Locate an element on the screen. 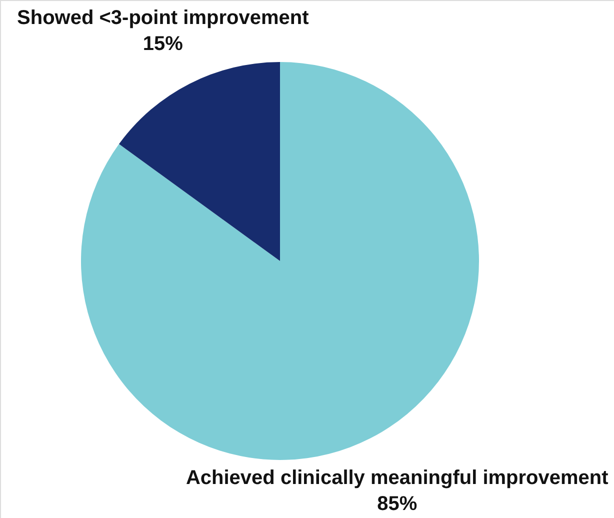  slice-label: Showed <3-point improvement is located at coordinates (163, 18).